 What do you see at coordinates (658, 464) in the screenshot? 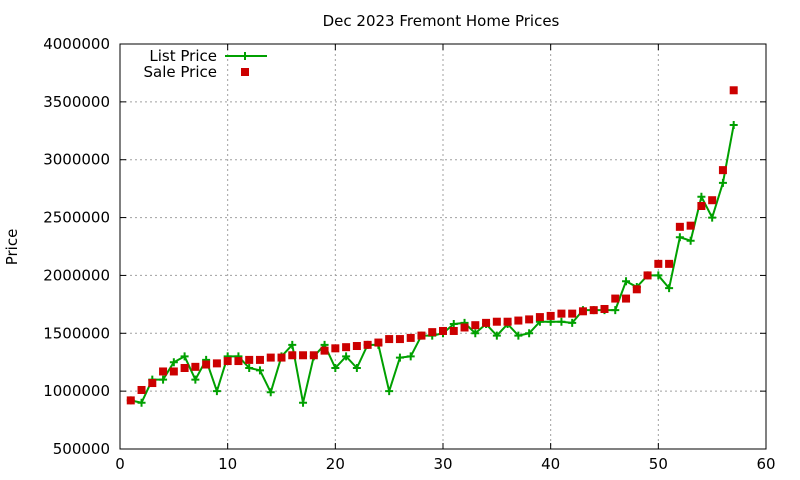
I see `x-tick-label: 50` at bounding box center [658, 464].